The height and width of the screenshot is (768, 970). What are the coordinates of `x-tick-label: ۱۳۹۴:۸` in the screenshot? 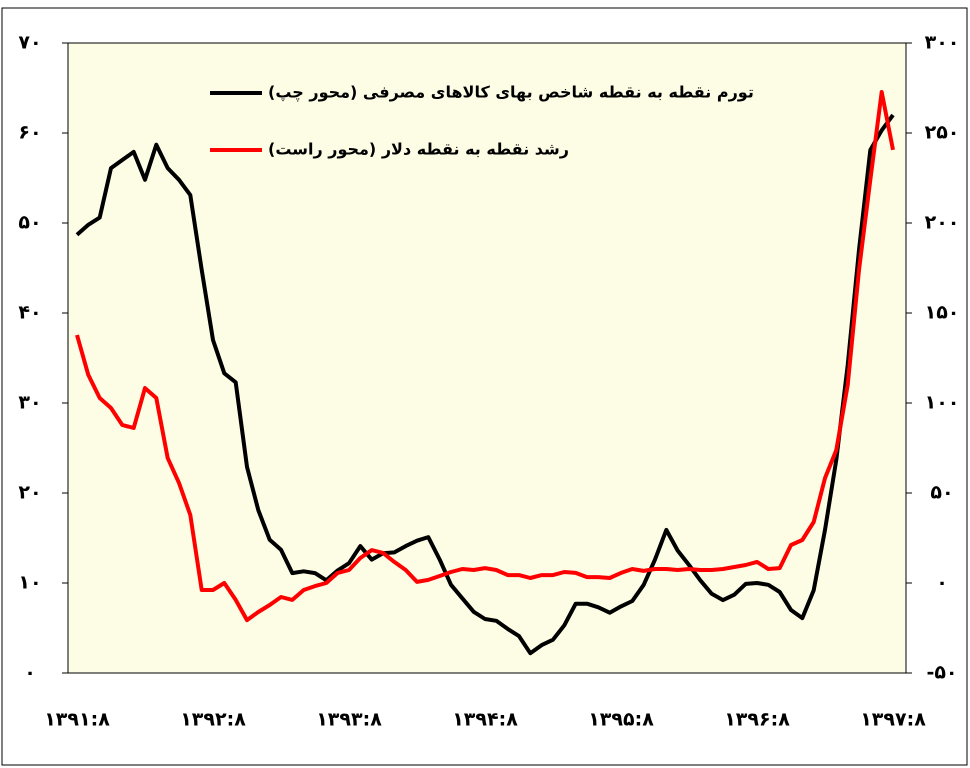 It's located at (485, 720).